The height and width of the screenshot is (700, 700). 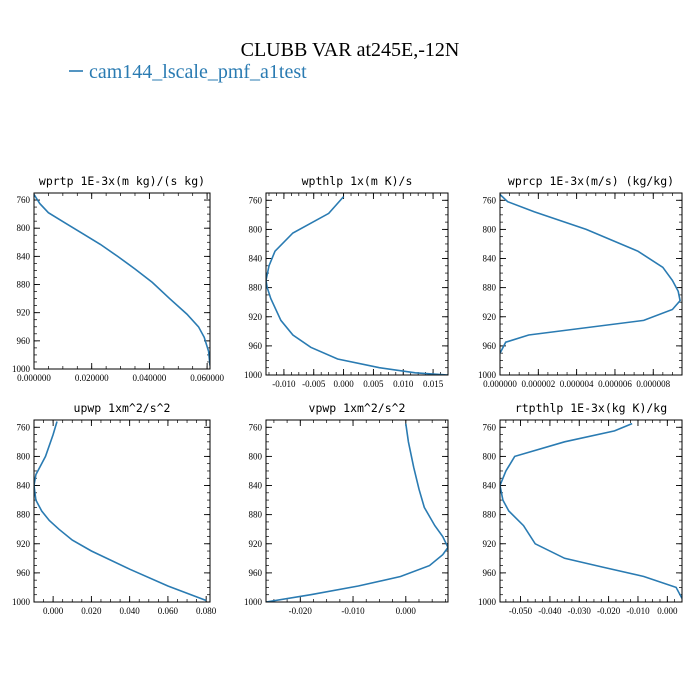 I want to click on figure-legend: cam144_lscale_pmf_a1test, so click(x=188, y=72).